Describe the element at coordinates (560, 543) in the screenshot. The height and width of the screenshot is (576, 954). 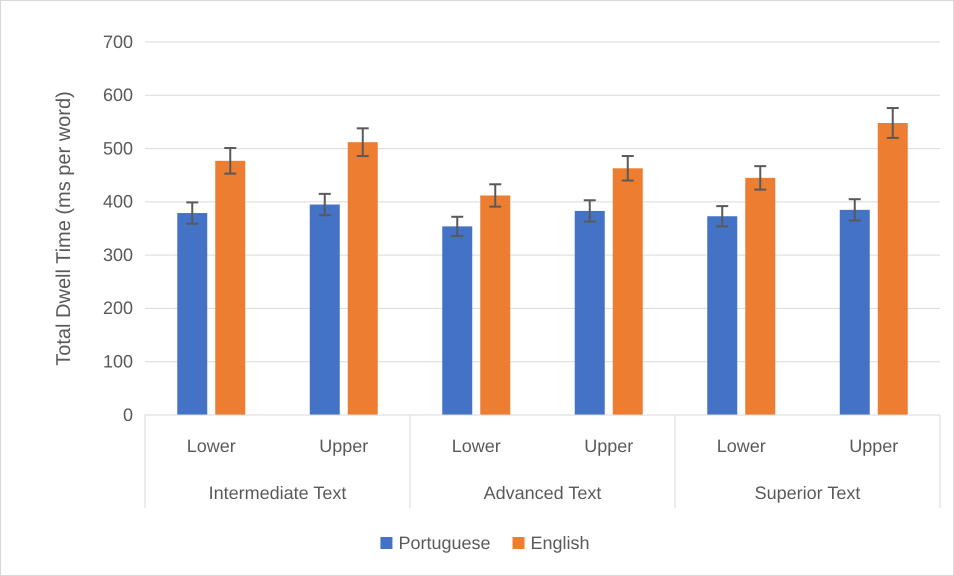
I see `legend-label: English` at that location.